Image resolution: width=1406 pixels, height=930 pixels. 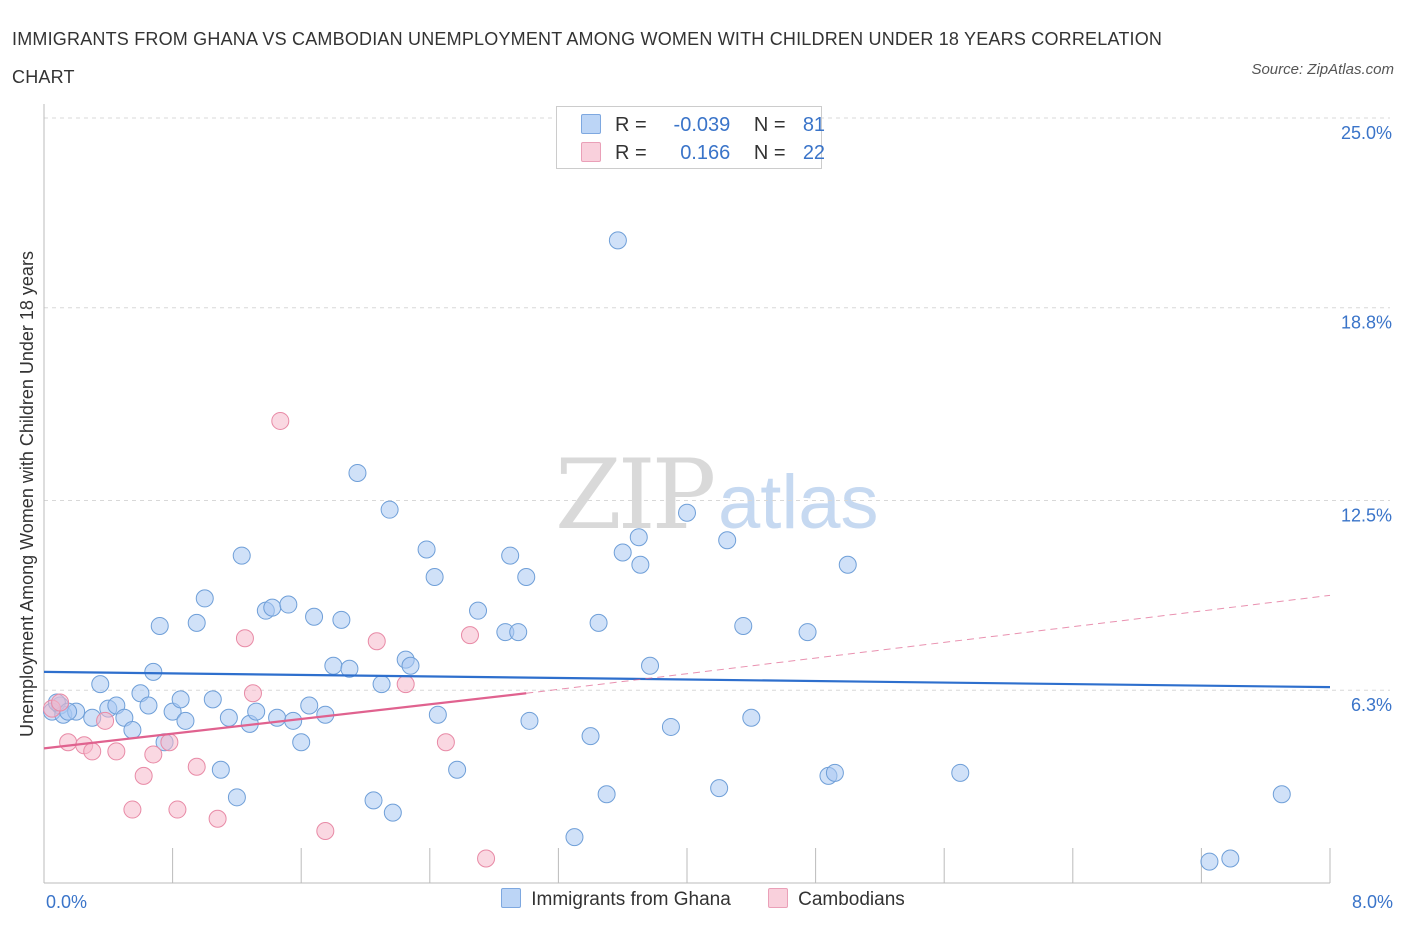 I want to click on legend-n-value-cambodians: 22, so click(x=814, y=153).